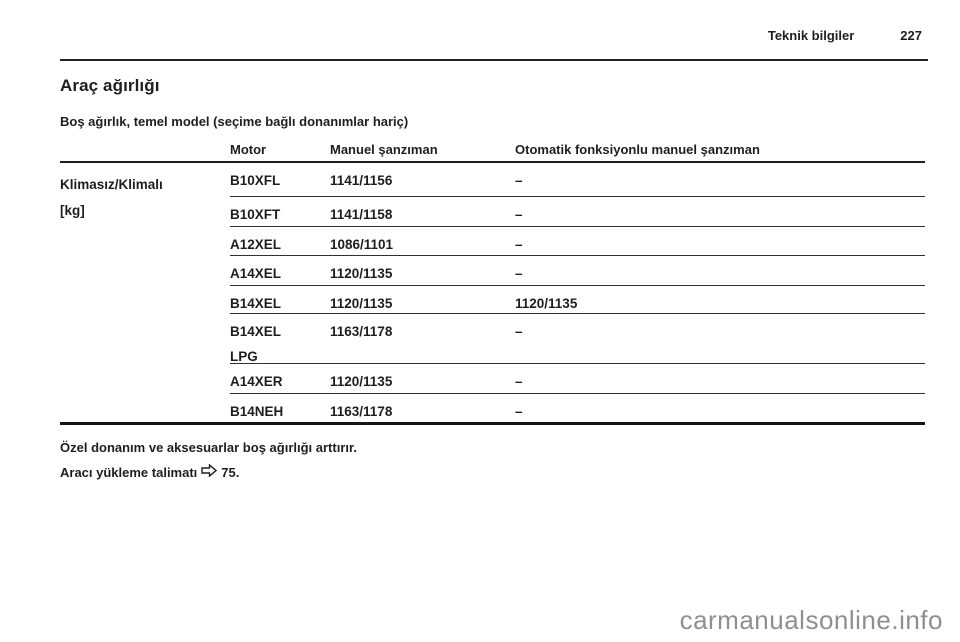  What do you see at coordinates (145, 292) in the screenshot?
I see `row-group-label: Klimasız/Klimalı [kg]` at bounding box center [145, 292].